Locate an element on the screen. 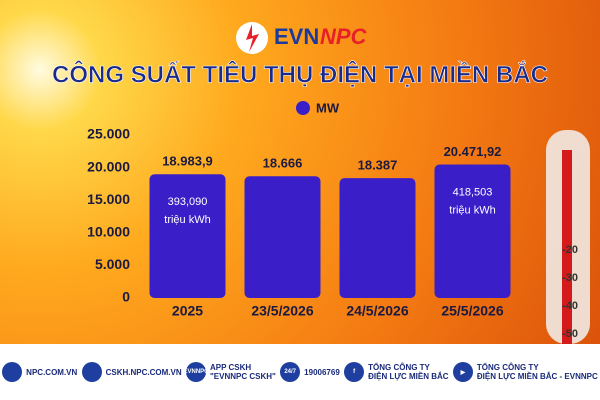 The width and height of the screenshot is (600, 400). footer-text: TỔNG CÔNG TY ĐIỆN LỰC MIỀN BẮC is located at coordinates (408, 372).